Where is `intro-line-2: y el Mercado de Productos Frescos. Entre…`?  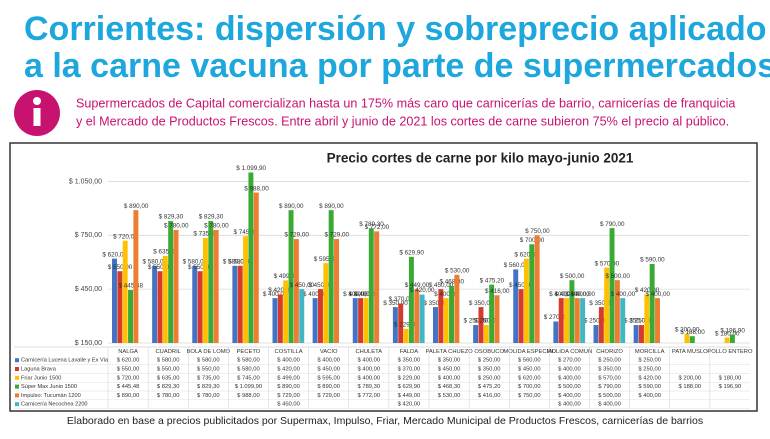 intro-line-2: y el Mercado de Productos Frescos. Entre… is located at coordinates (402, 121).